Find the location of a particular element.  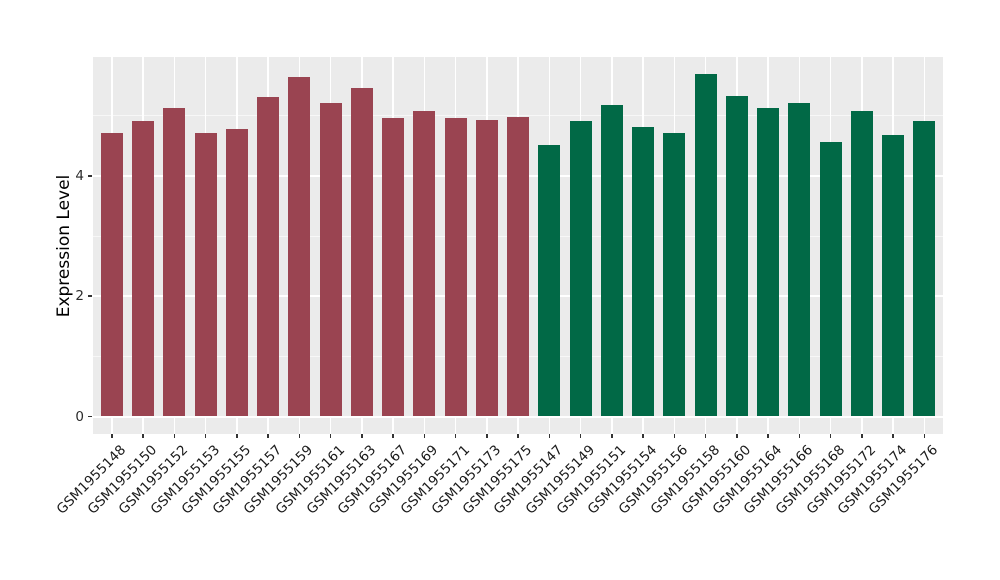

y-tick-label: 2 is located at coordinates (79, 296).